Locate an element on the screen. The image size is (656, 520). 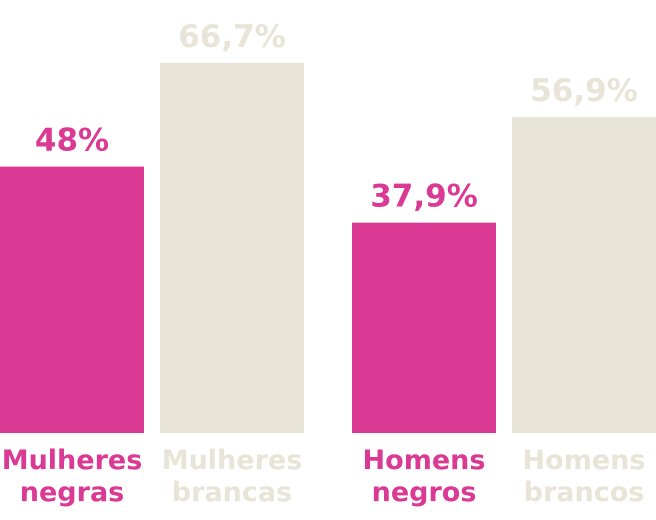
category-label-1-line-0: Mulheres is located at coordinates (232, 460).